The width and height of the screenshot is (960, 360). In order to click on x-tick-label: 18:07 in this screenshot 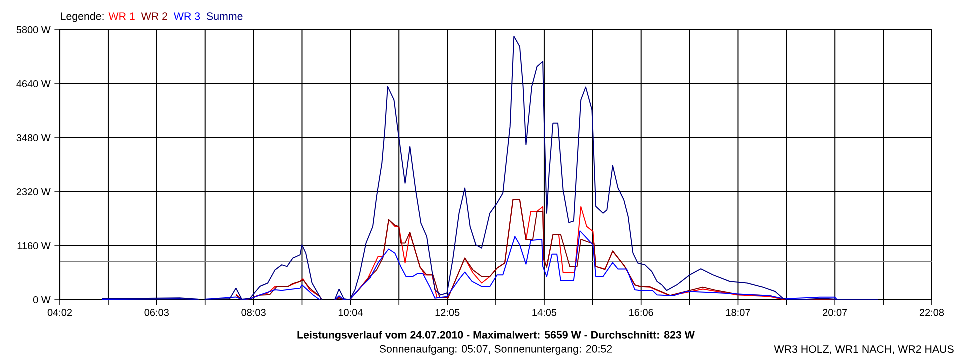, I will do `click(738, 312)`.